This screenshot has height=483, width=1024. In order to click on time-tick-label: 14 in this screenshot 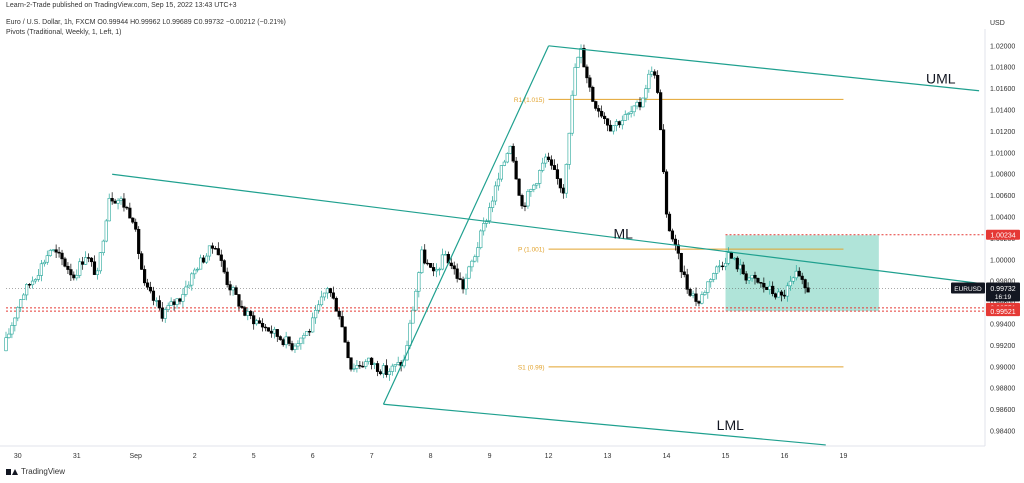, I will do `click(667, 456)`.